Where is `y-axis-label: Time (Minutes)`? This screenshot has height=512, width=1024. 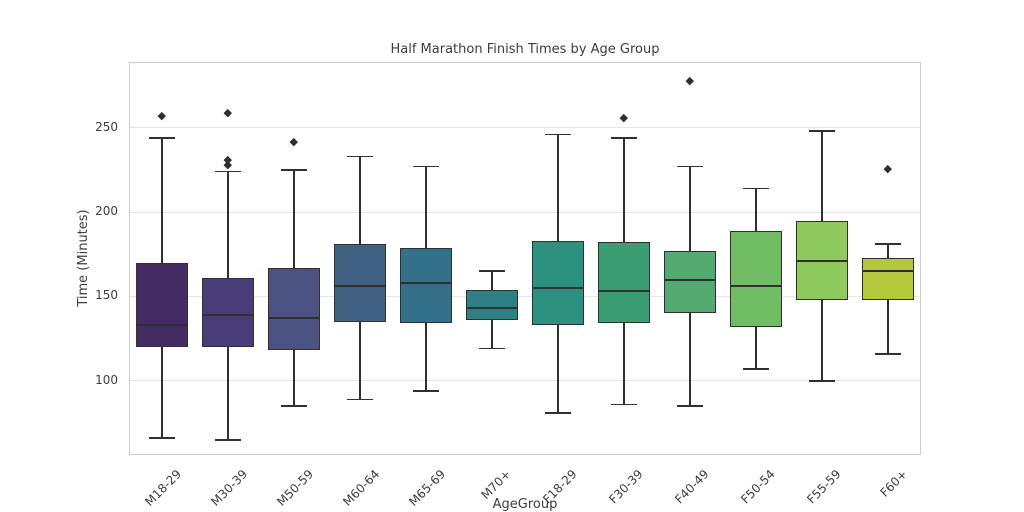
y-axis-label: Time (Minutes) is located at coordinates (83, 258).